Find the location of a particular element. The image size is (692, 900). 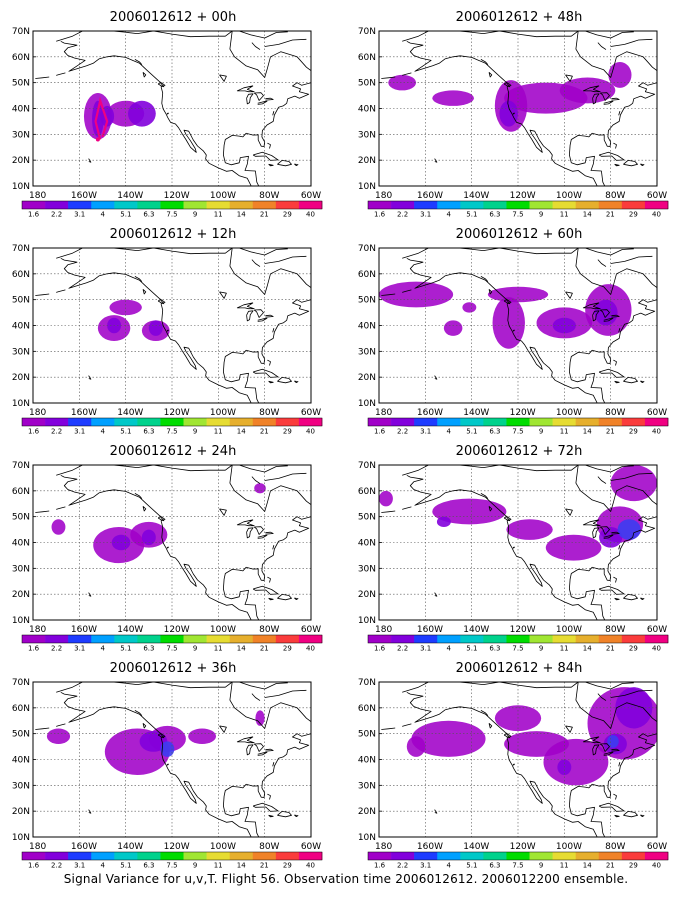

colorbar-label: 21 is located at coordinates (610, 432).